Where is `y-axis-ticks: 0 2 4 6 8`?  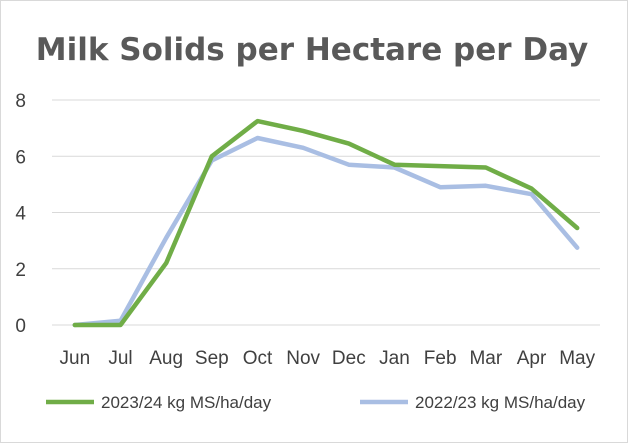
y-axis-ticks: 0 2 4 6 8 is located at coordinates (20, 214).